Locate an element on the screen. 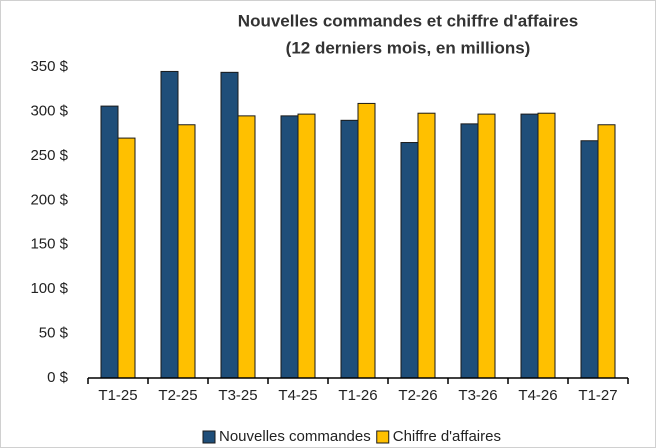  x-tick-label: T2-26 is located at coordinates (417, 395).